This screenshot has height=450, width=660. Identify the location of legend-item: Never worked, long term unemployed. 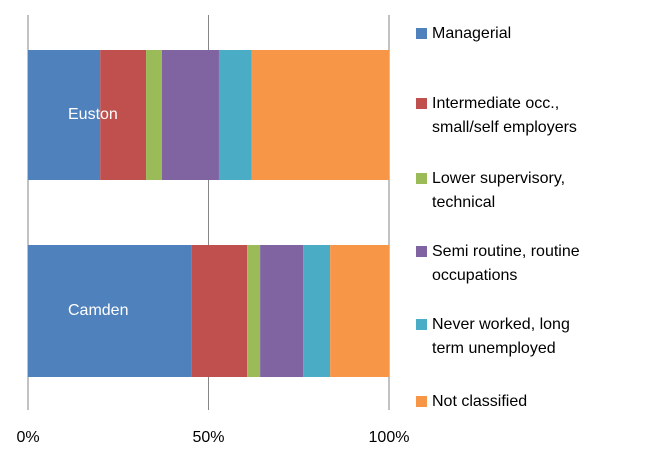
(516, 337).